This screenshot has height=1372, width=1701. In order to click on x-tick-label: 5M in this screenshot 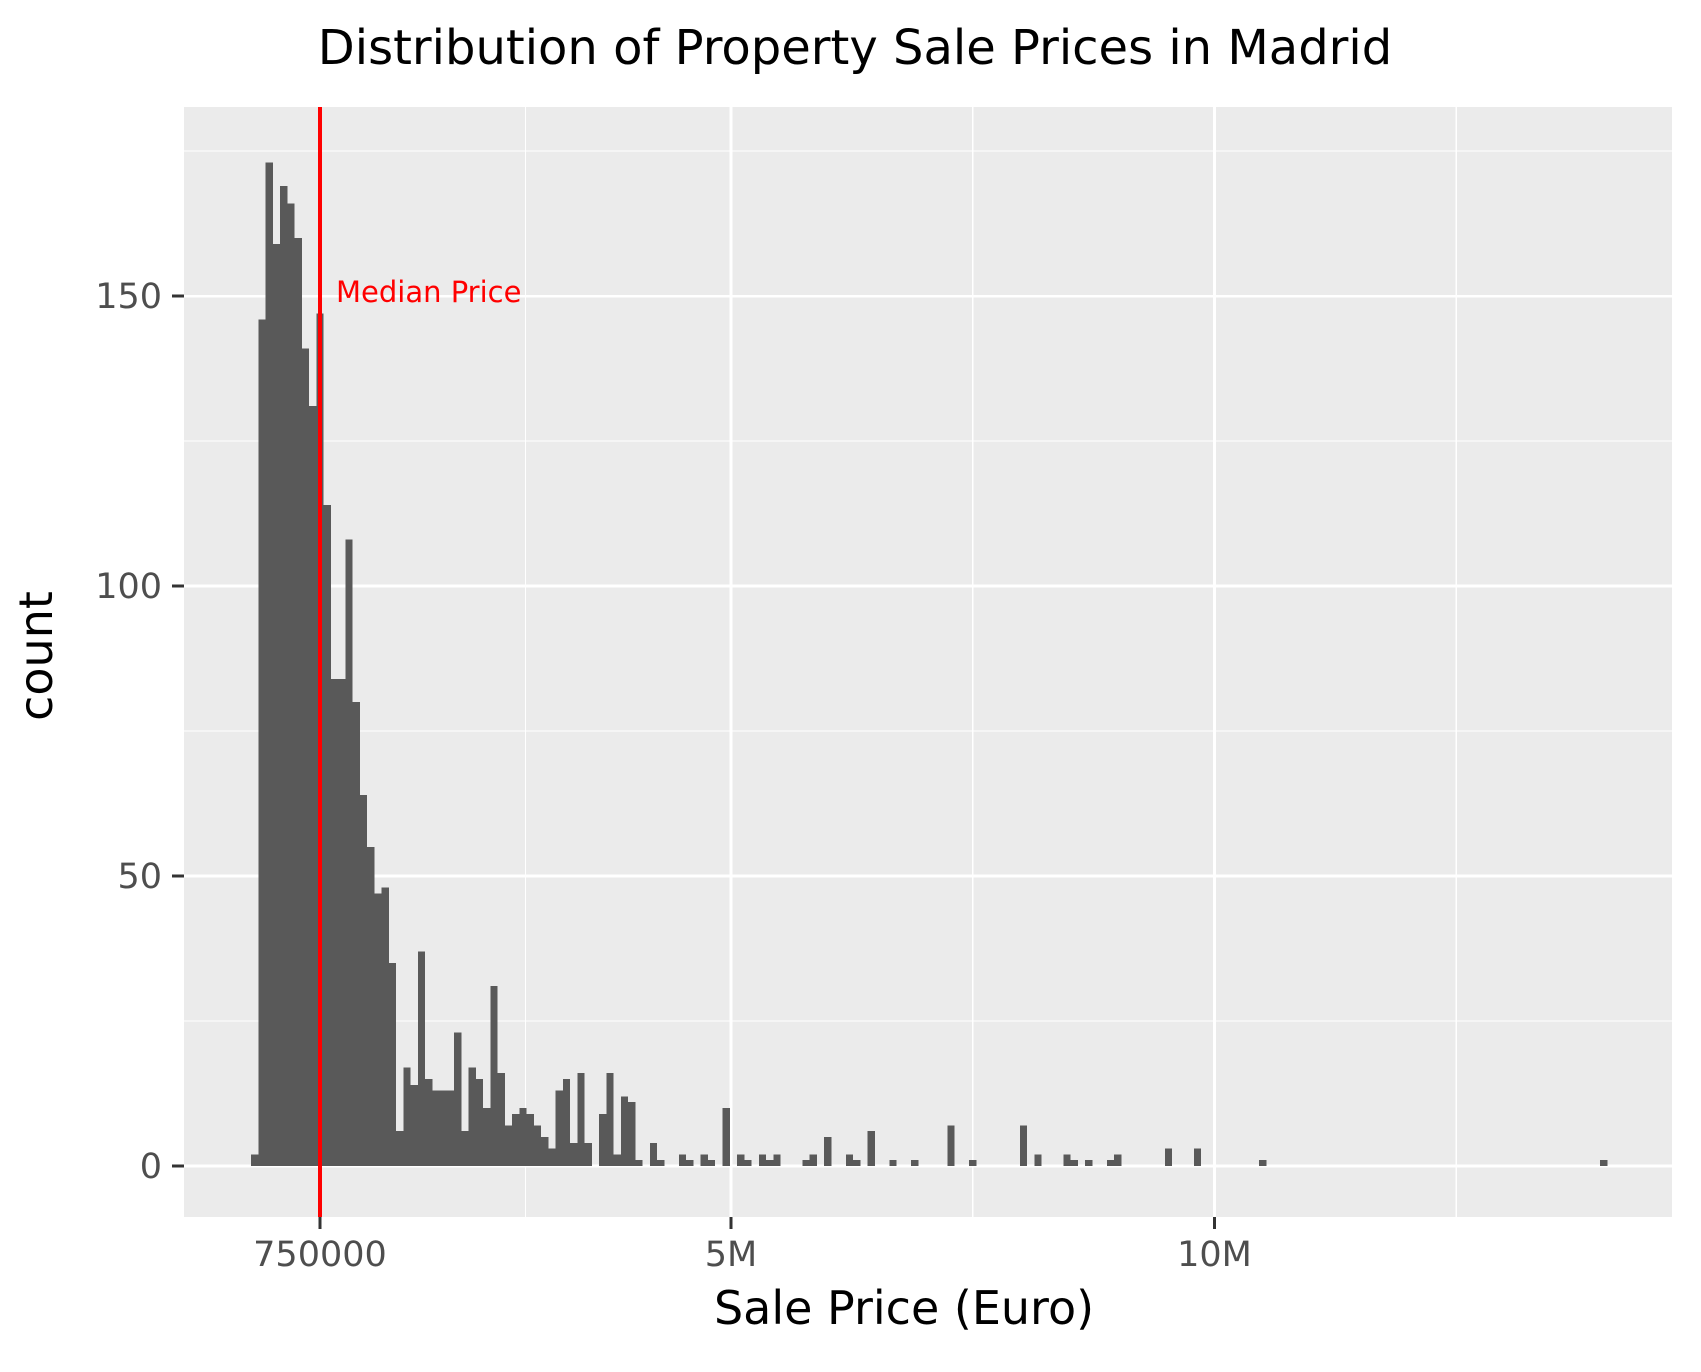, I will do `click(731, 1255)`.